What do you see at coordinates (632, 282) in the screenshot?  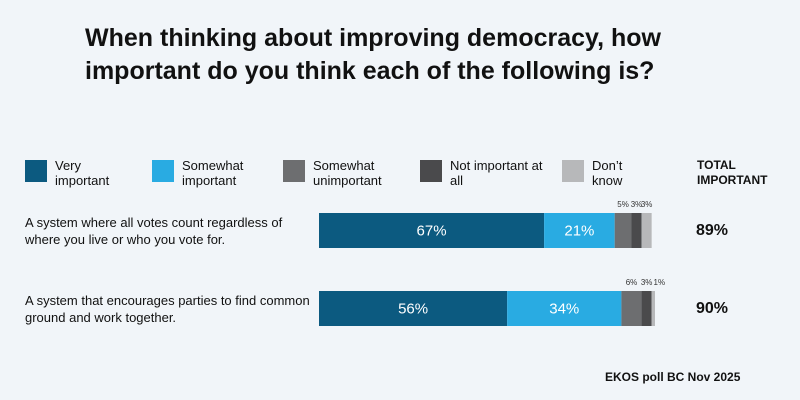 I see `value-label: 6%` at bounding box center [632, 282].